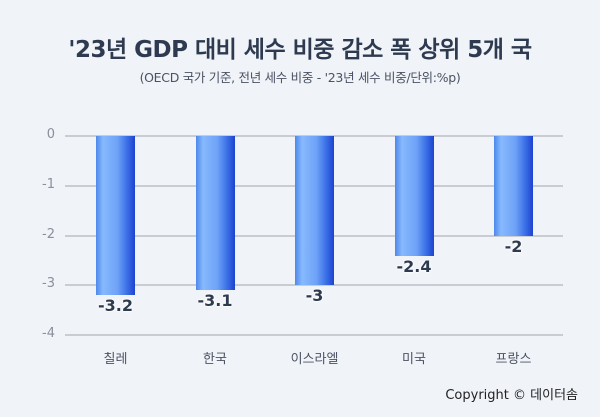  Describe the element at coordinates (314, 359) in the screenshot. I see `x-axis-category-label: 이스라엘` at that location.